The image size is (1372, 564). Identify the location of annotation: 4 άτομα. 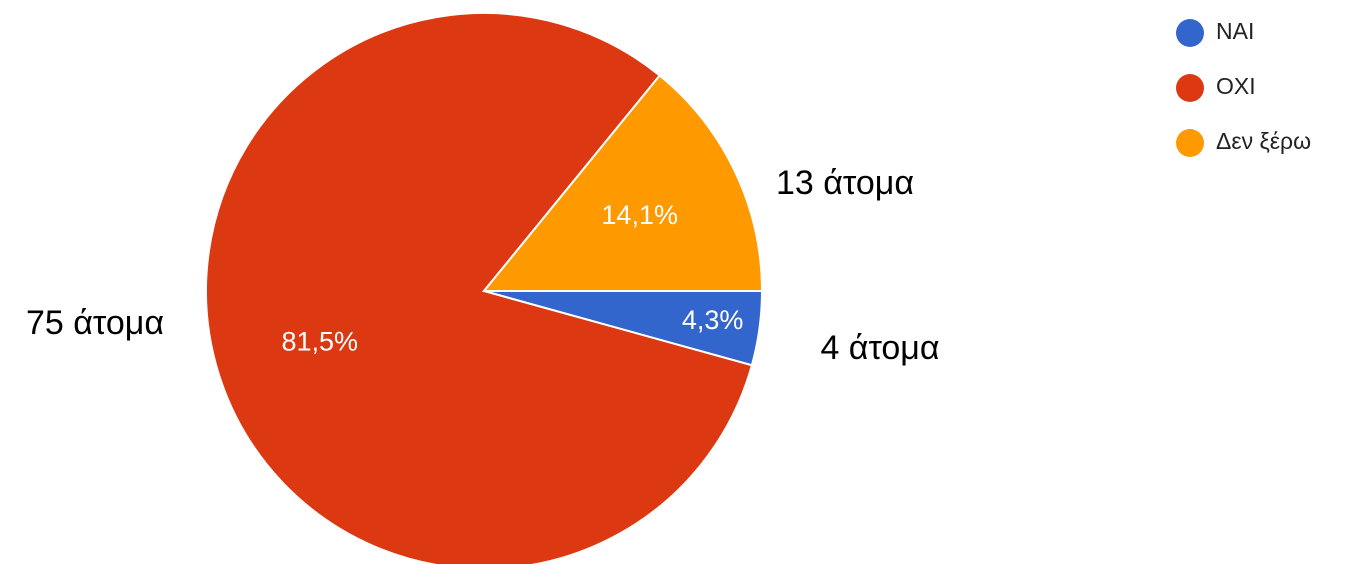
(879, 348).